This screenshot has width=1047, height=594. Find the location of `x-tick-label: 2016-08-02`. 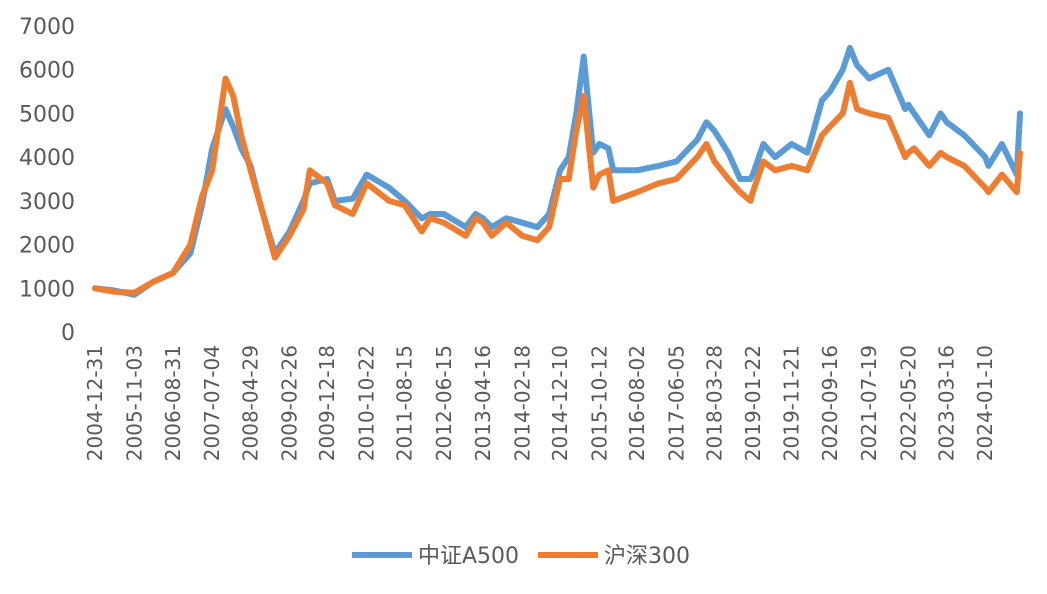

x-tick-label: 2016-08-02 is located at coordinates (637, 403).